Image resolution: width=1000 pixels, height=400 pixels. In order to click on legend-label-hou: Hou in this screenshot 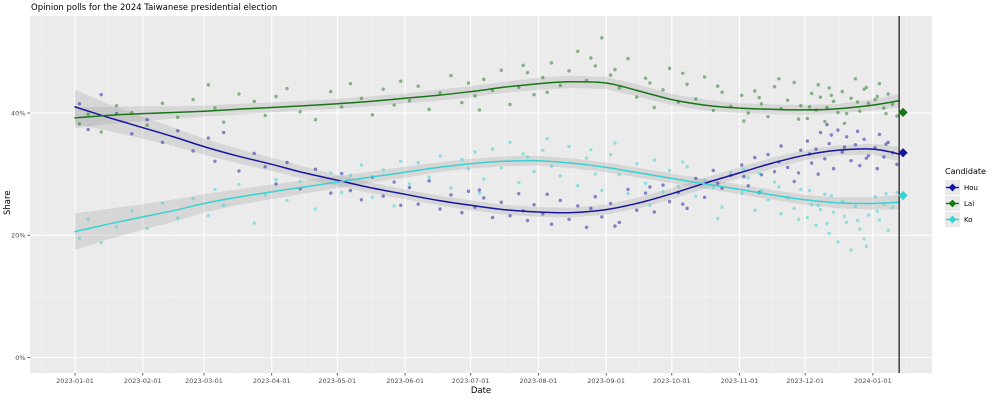, I will do `click(971, 187)`.